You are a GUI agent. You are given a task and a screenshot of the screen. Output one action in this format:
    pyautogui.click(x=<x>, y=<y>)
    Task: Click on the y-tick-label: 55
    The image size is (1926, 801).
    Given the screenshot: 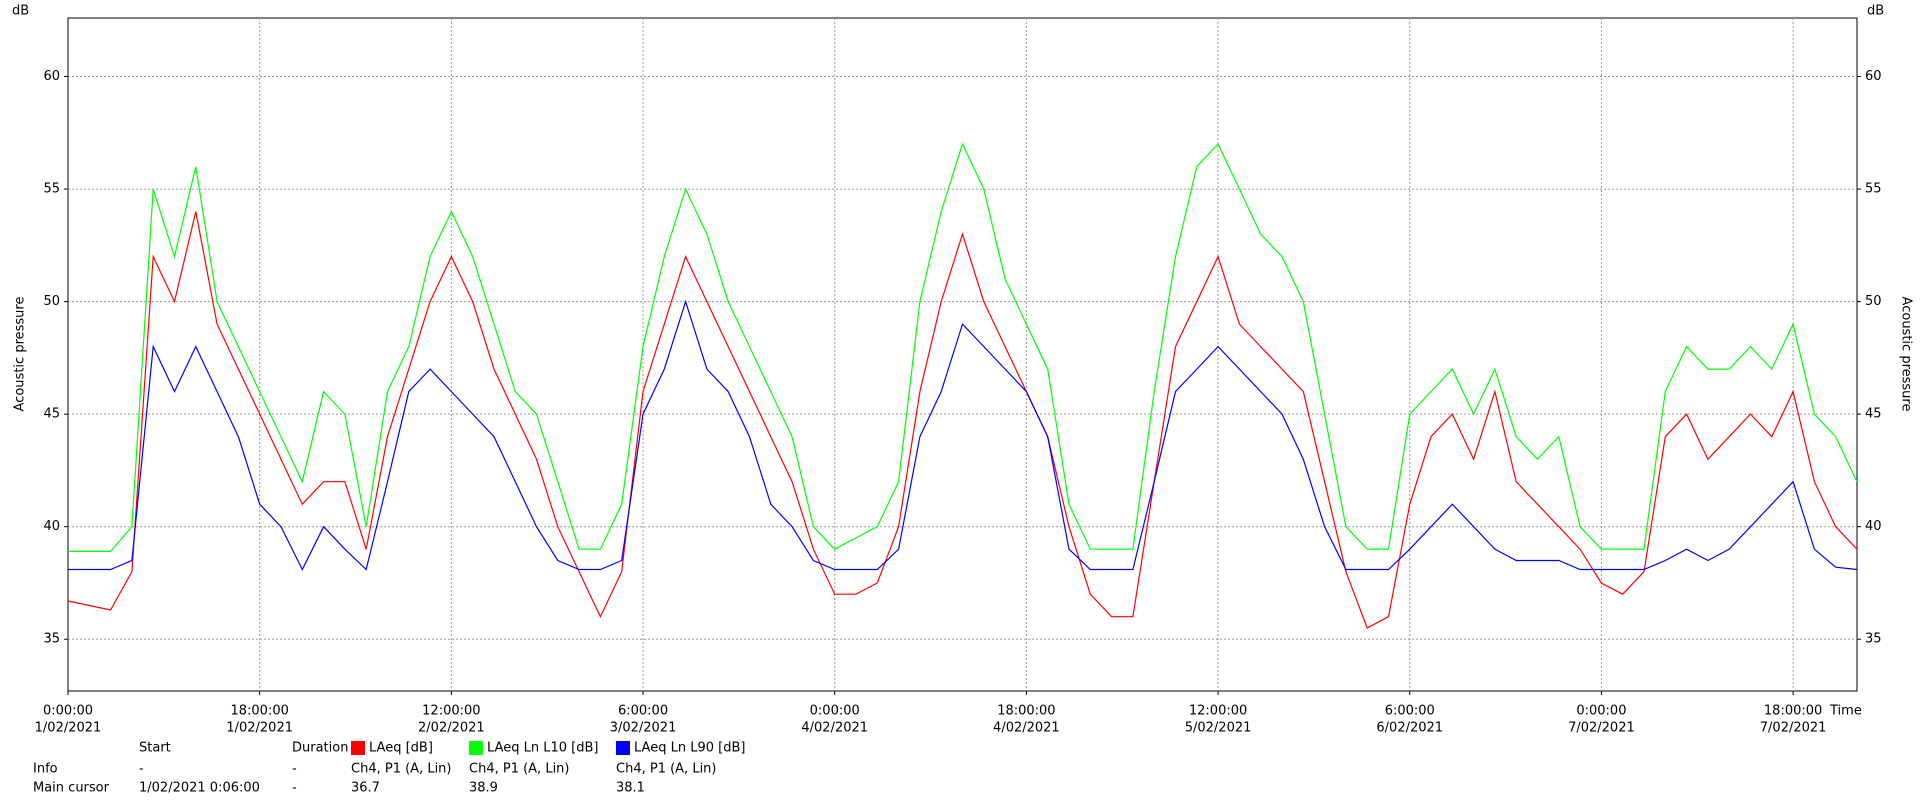 What is the action you would take?
    pyautogui.click(x=51, y=189)
    